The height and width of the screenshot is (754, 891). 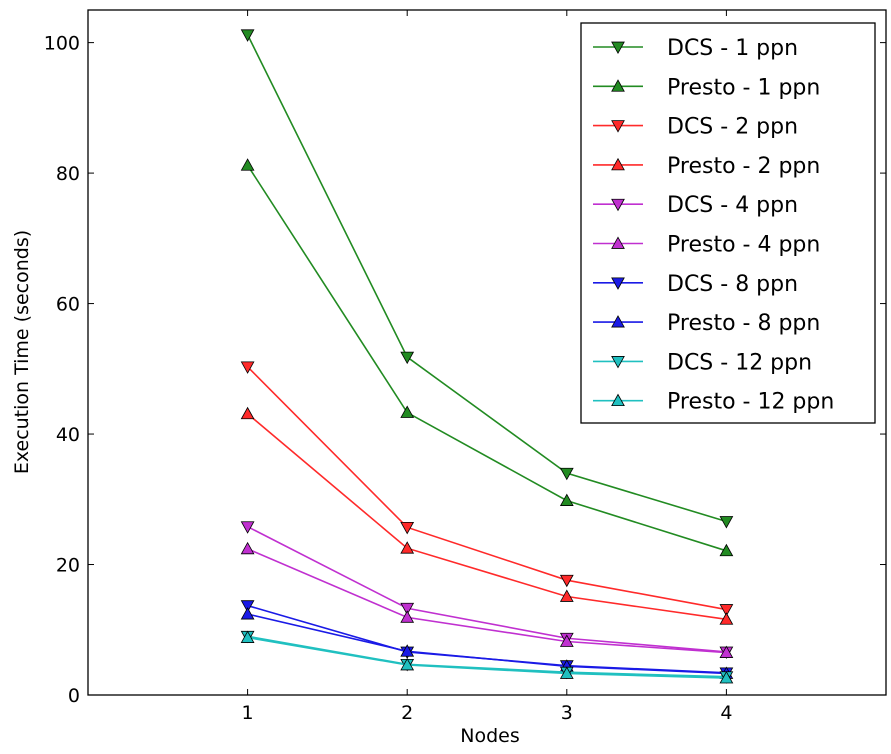 I want to click on legend-label: Presto - 4 ppn, so click(x=743, y=245).